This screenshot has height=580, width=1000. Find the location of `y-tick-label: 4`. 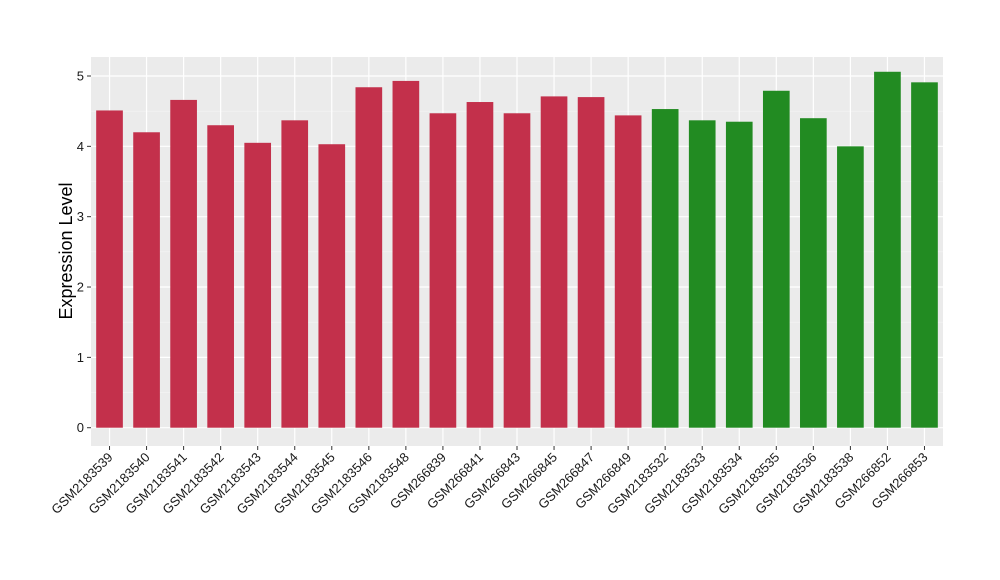

y-tick-label: 4 is located at coordinates (80, 146).